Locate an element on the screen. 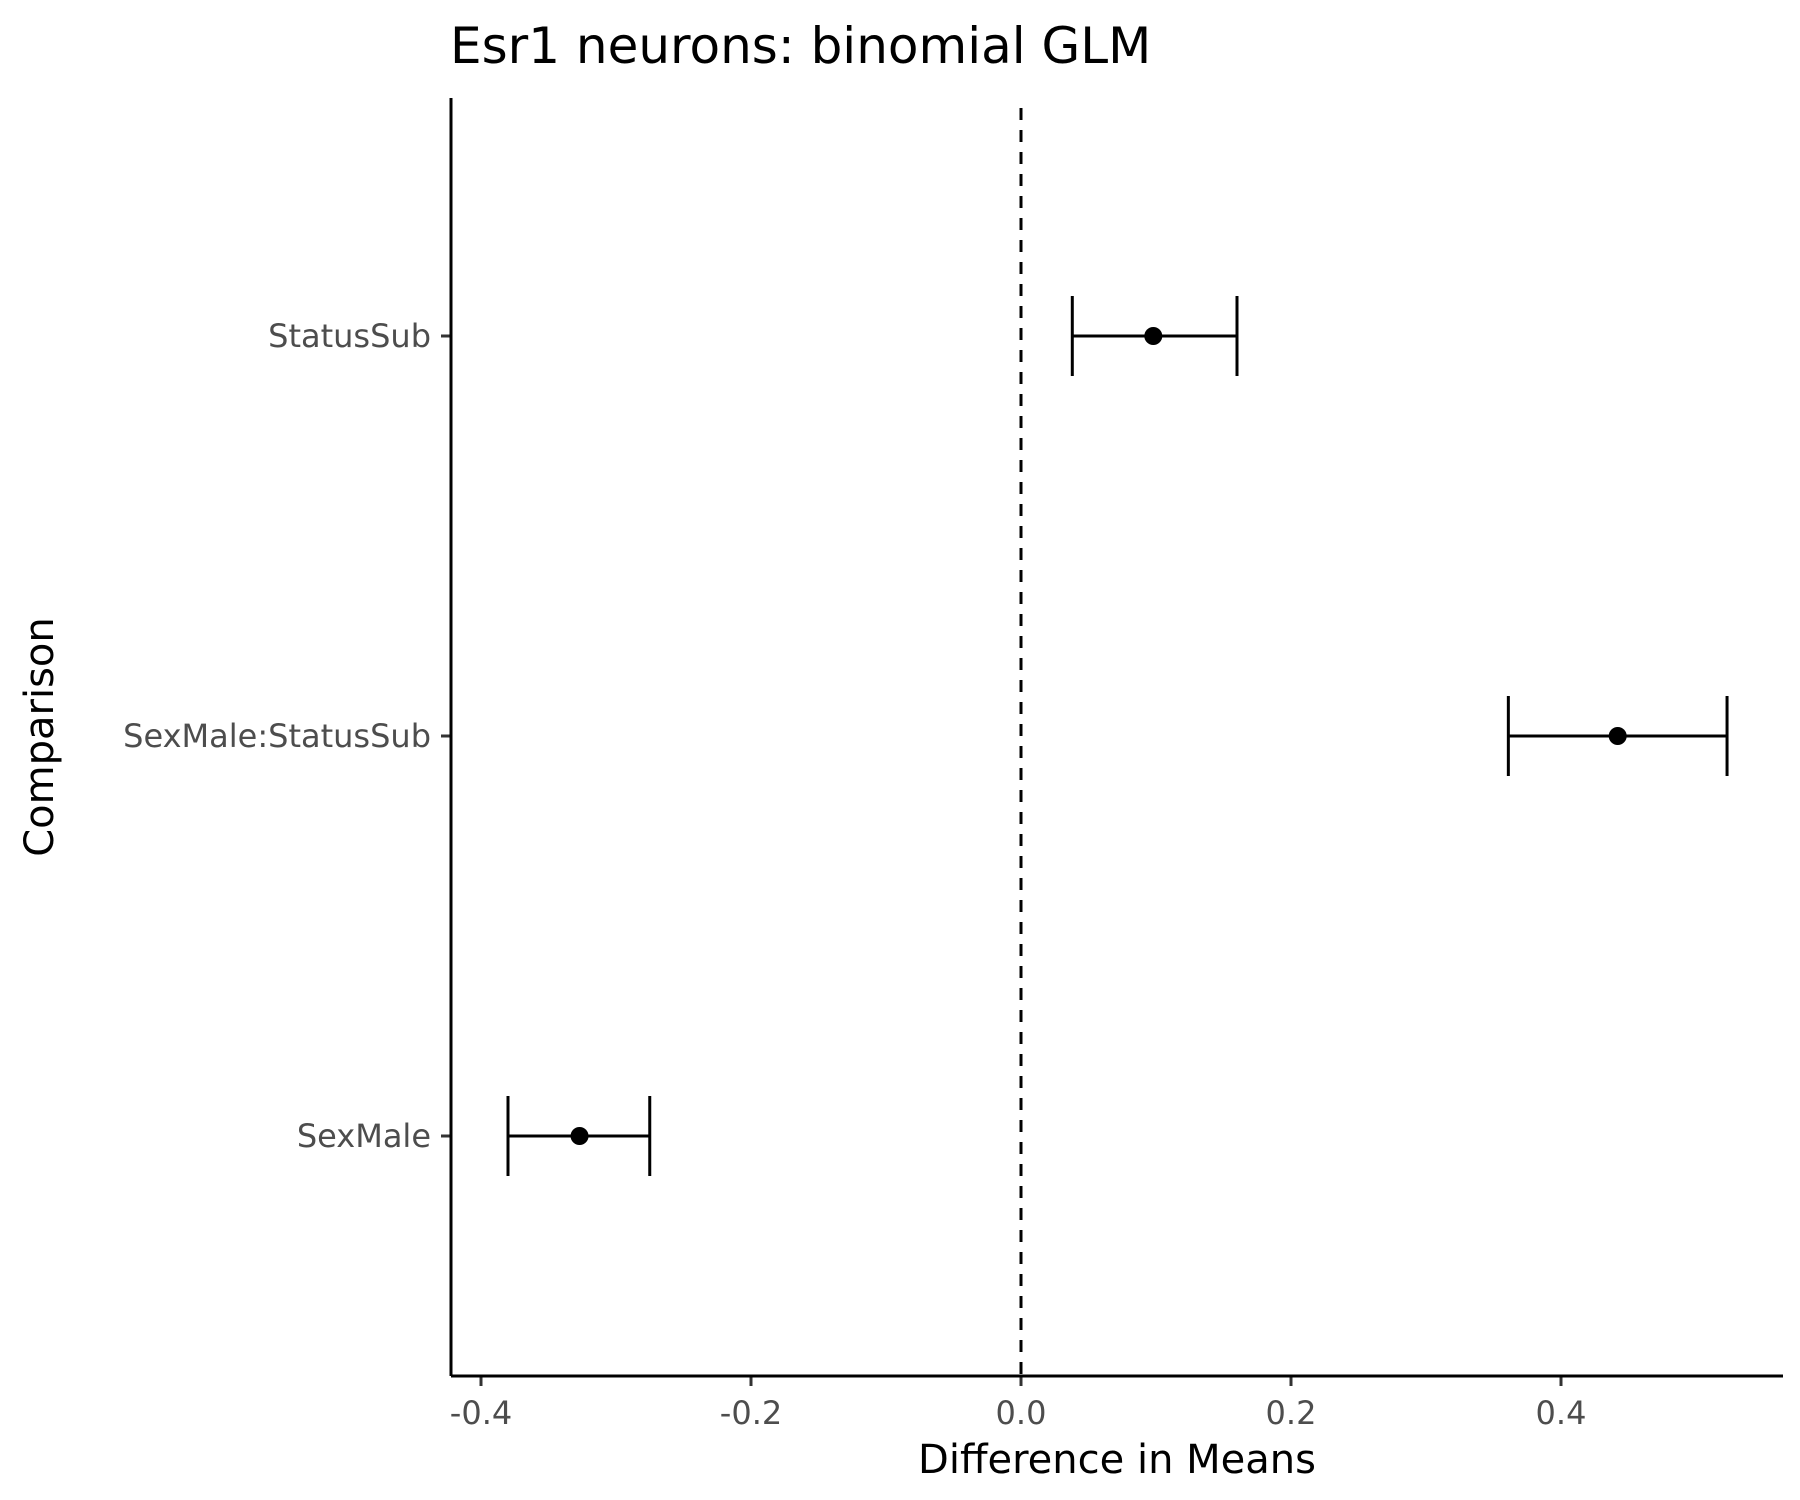  x-tick-label: -0.2 is located at coordinates (751, 1413).